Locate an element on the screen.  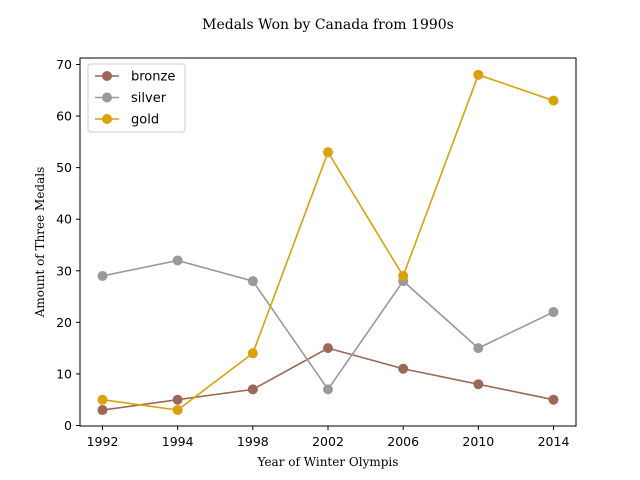
legend-box is located at coordinates (136, 98).